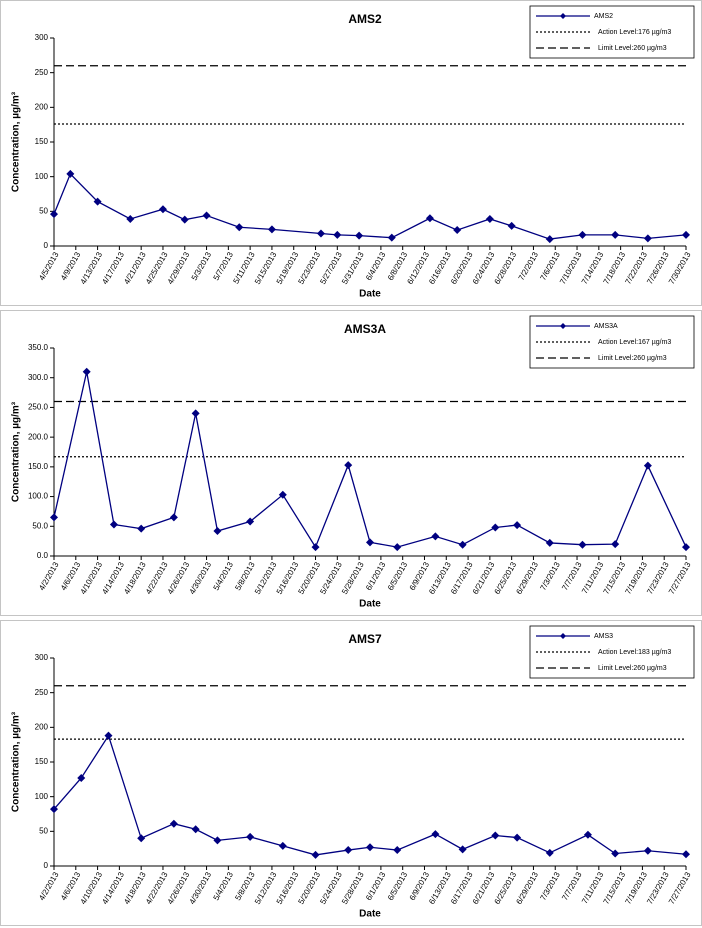 The image size is (702, 928). Describe the element at coordinates (42, 761) in the screenshot. I see `y-tick-label: 150` at that location.